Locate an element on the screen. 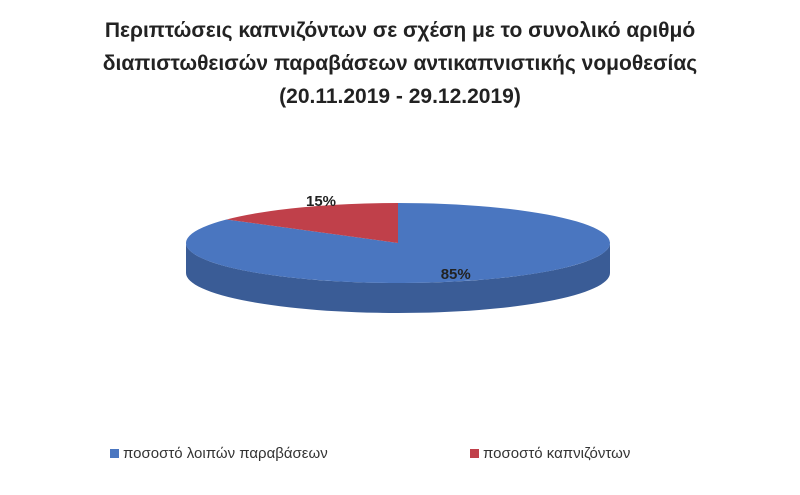 Image resolution: width=800 pixels, height=495 pixels. legend-label: ποσοστό λοιπών παραβάσεων is located at coordinates (225, 453).